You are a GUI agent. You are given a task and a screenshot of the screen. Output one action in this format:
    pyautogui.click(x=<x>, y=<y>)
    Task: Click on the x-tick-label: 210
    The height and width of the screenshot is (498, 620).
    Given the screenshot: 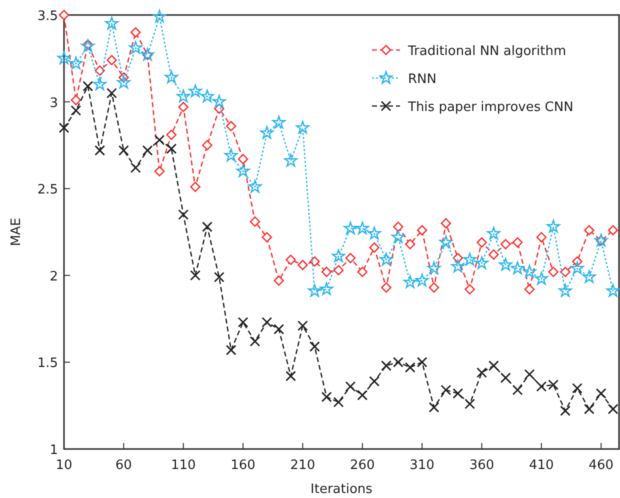 What is the action you would take?
    pyautogui.click(x=303, y=465)
    